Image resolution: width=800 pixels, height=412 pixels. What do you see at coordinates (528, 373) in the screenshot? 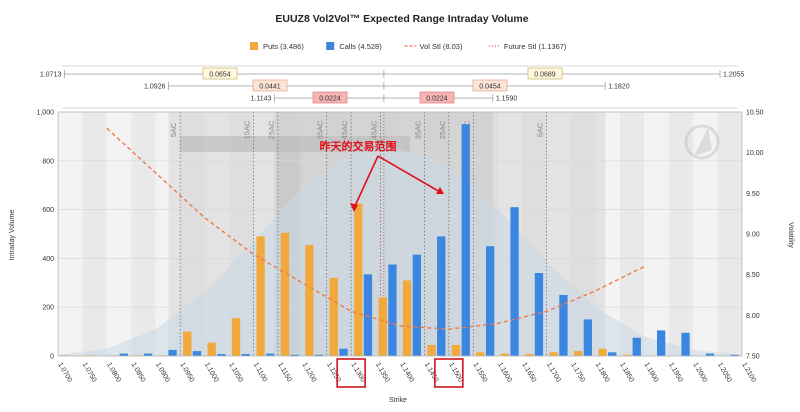
I see `x-tick: 1.1650` at bounding box center [528, 373].